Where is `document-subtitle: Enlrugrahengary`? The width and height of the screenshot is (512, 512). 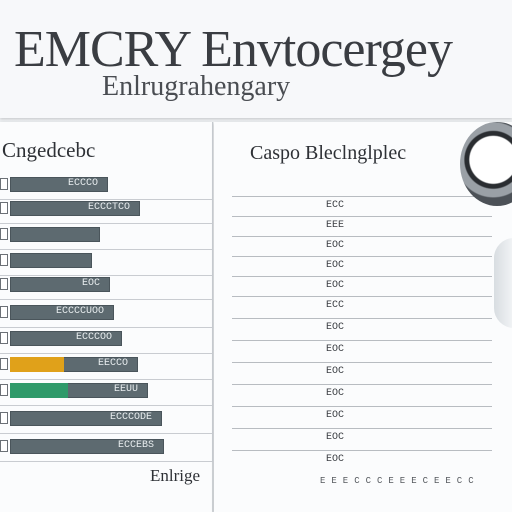 document-subtitle: Enlrugrahengary is located at coordinates (196, 86).